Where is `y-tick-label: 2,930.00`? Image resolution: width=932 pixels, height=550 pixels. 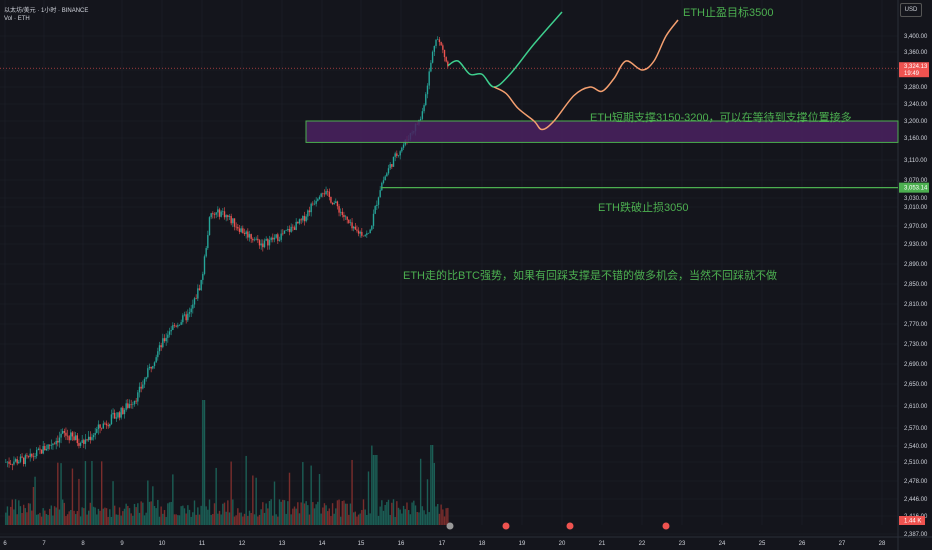
y-tick-label: 2,930.00 is located at coordinates (916, 245).